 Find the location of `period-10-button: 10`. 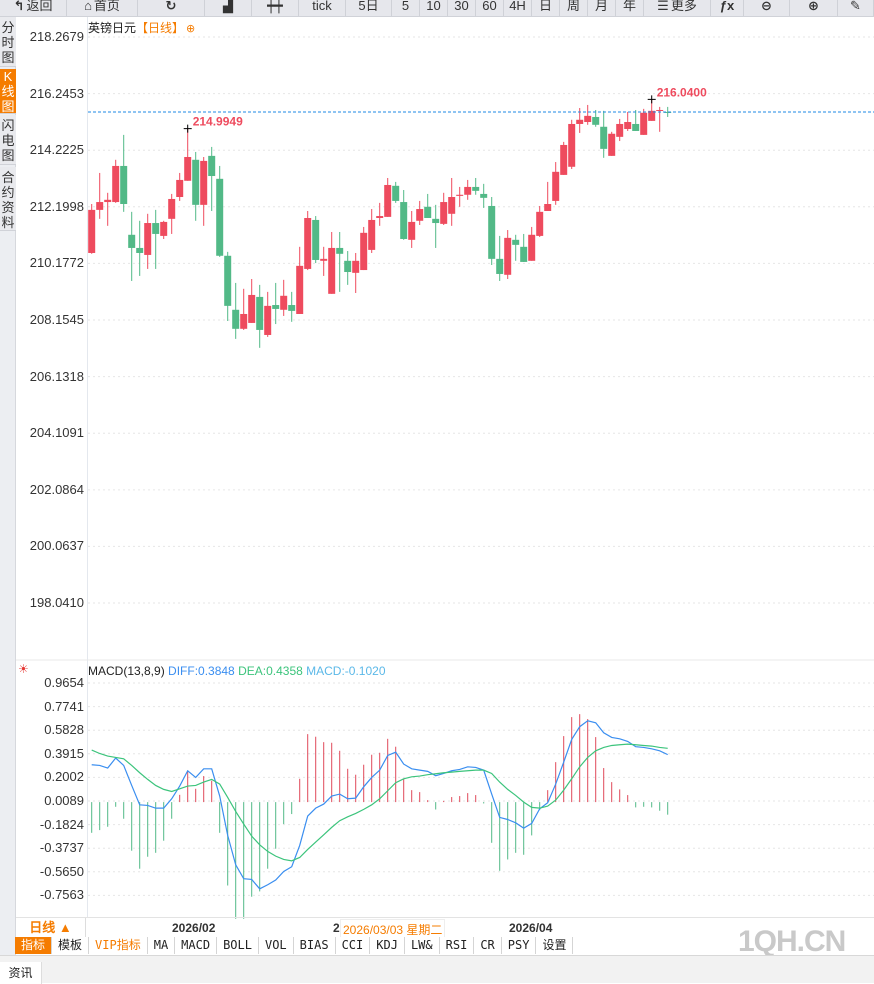

period-10-button: 10 is located at coordinates (434, 8).